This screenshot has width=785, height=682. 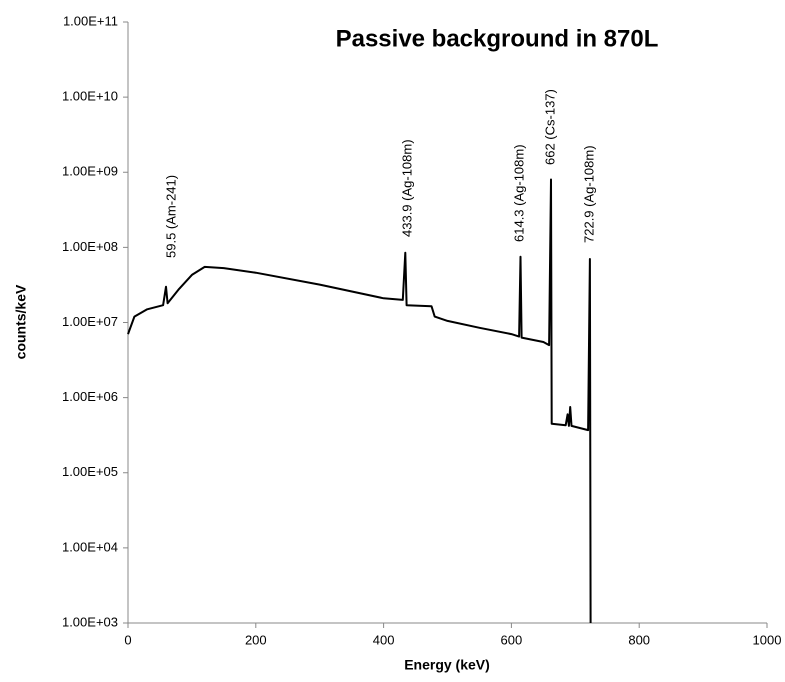 I want to click on peak-annotation: 662 (Cs-137), so click(x=549, y=127).